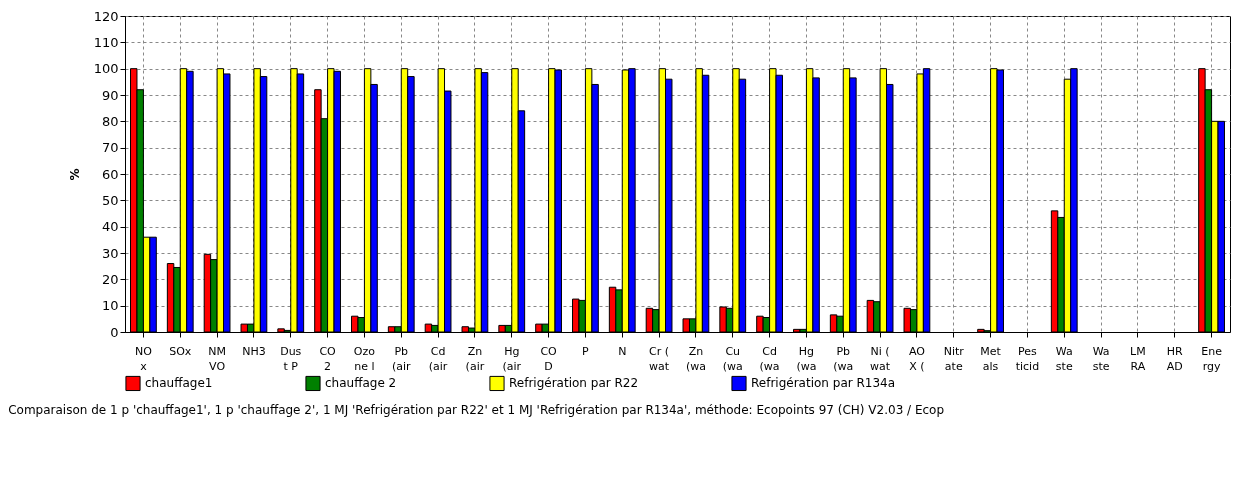 Image resolution: width=1238 pixels, height=493 pixels. I want to click on y-tick-label: 90, so click(110, 95).